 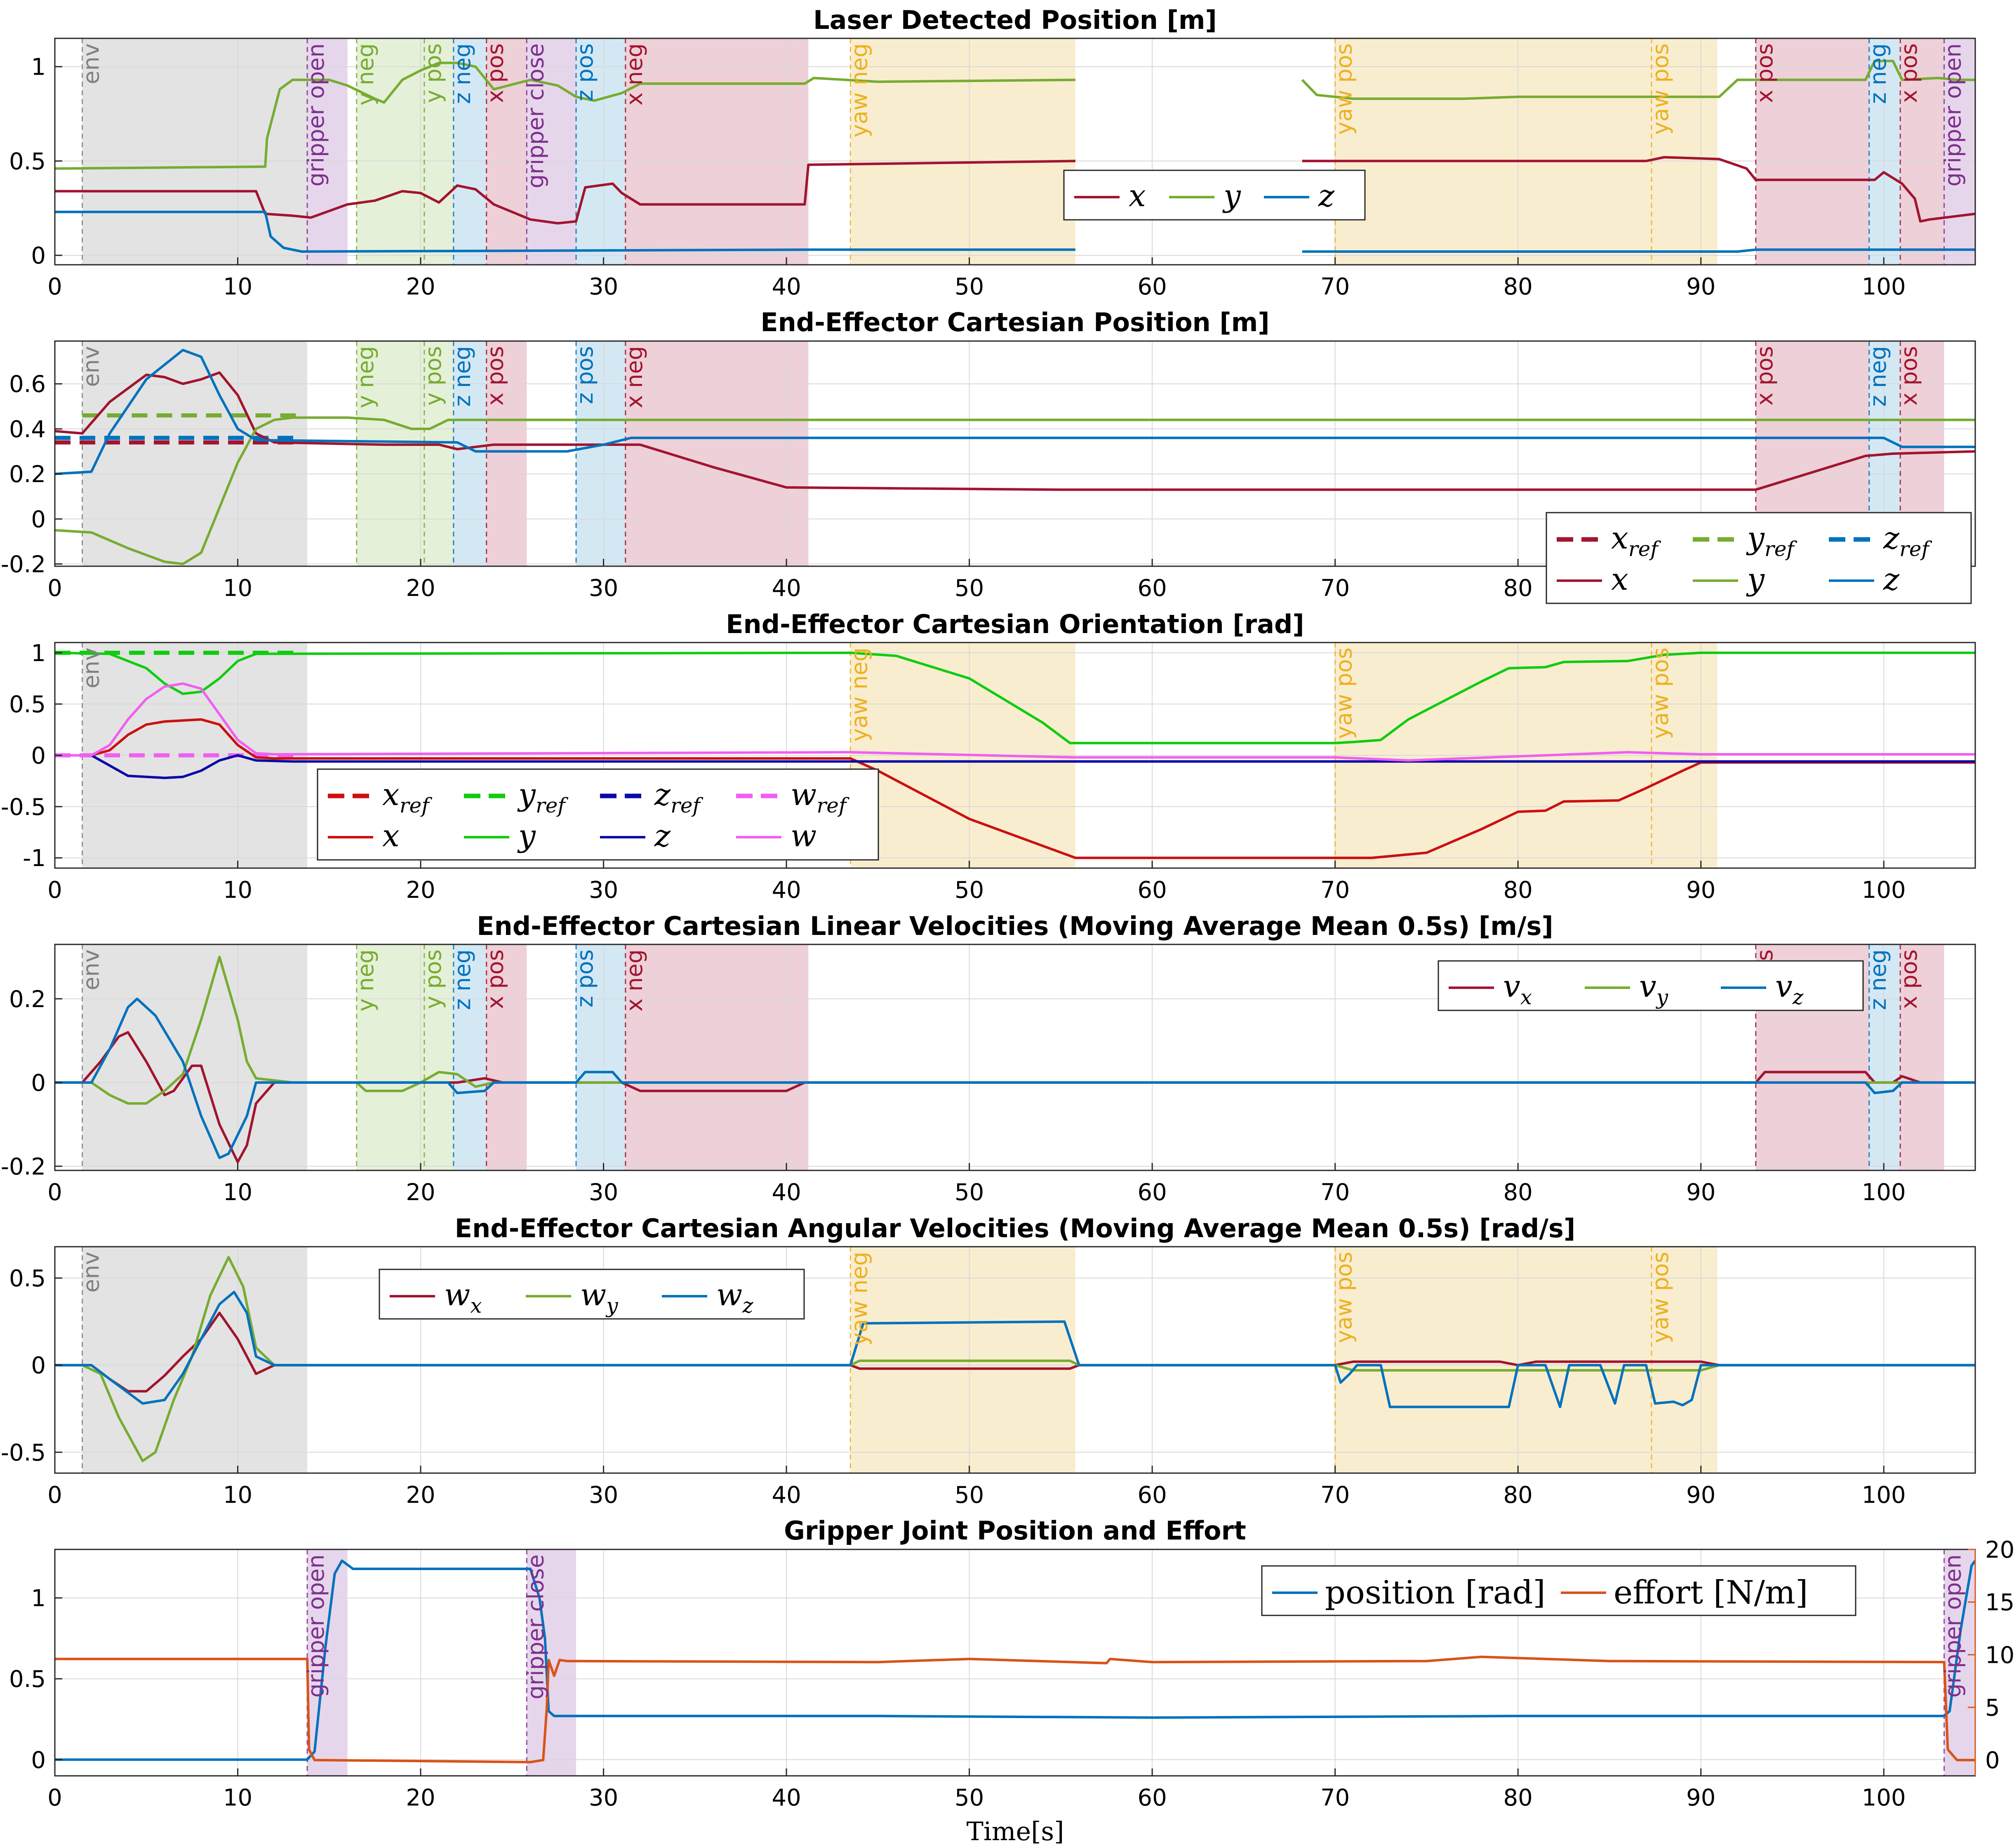 I want to click on legend-label: wz, so click(x=734, y=1297).